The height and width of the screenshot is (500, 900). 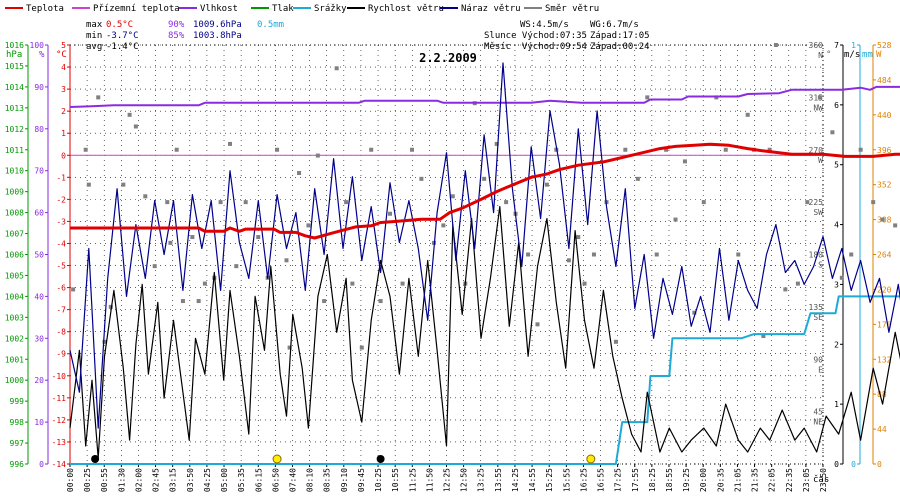 I want to click on temp-tick-label: 1, so click(x=63, y=133).